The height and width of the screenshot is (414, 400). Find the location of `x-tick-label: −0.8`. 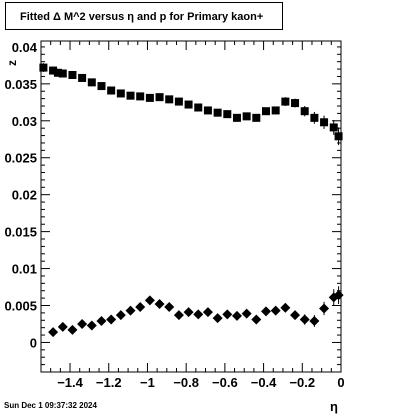

x-tick-label: −0.8 is located at coordinates (186, 382).